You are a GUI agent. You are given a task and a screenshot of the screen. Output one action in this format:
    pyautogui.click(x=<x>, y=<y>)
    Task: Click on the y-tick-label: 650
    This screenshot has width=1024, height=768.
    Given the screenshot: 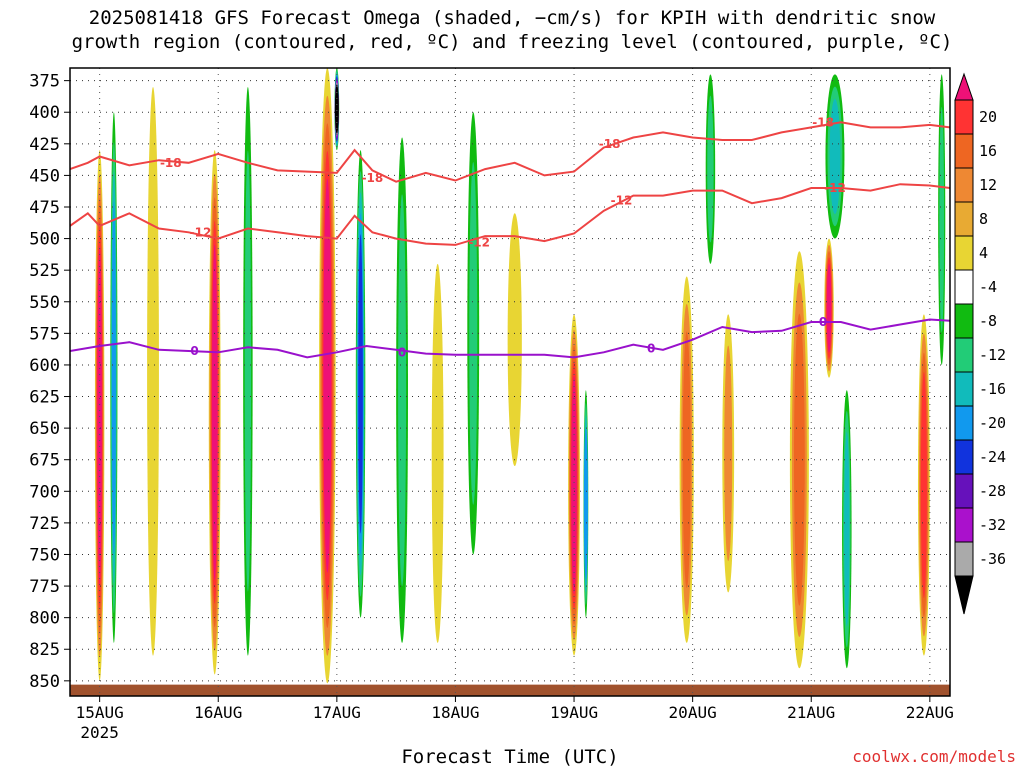 What is the action you would take?
    pyautogui.click(x=44, y=429)
    